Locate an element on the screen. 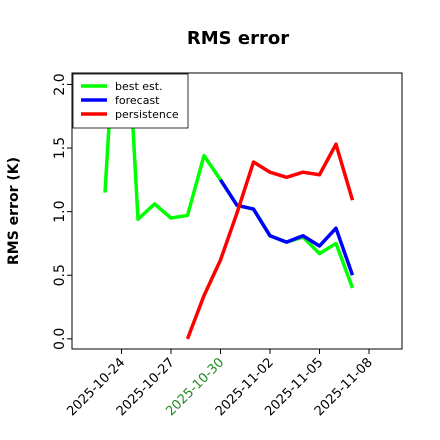  y-tick-label: 0.0 is located at coordinates (60, 339).